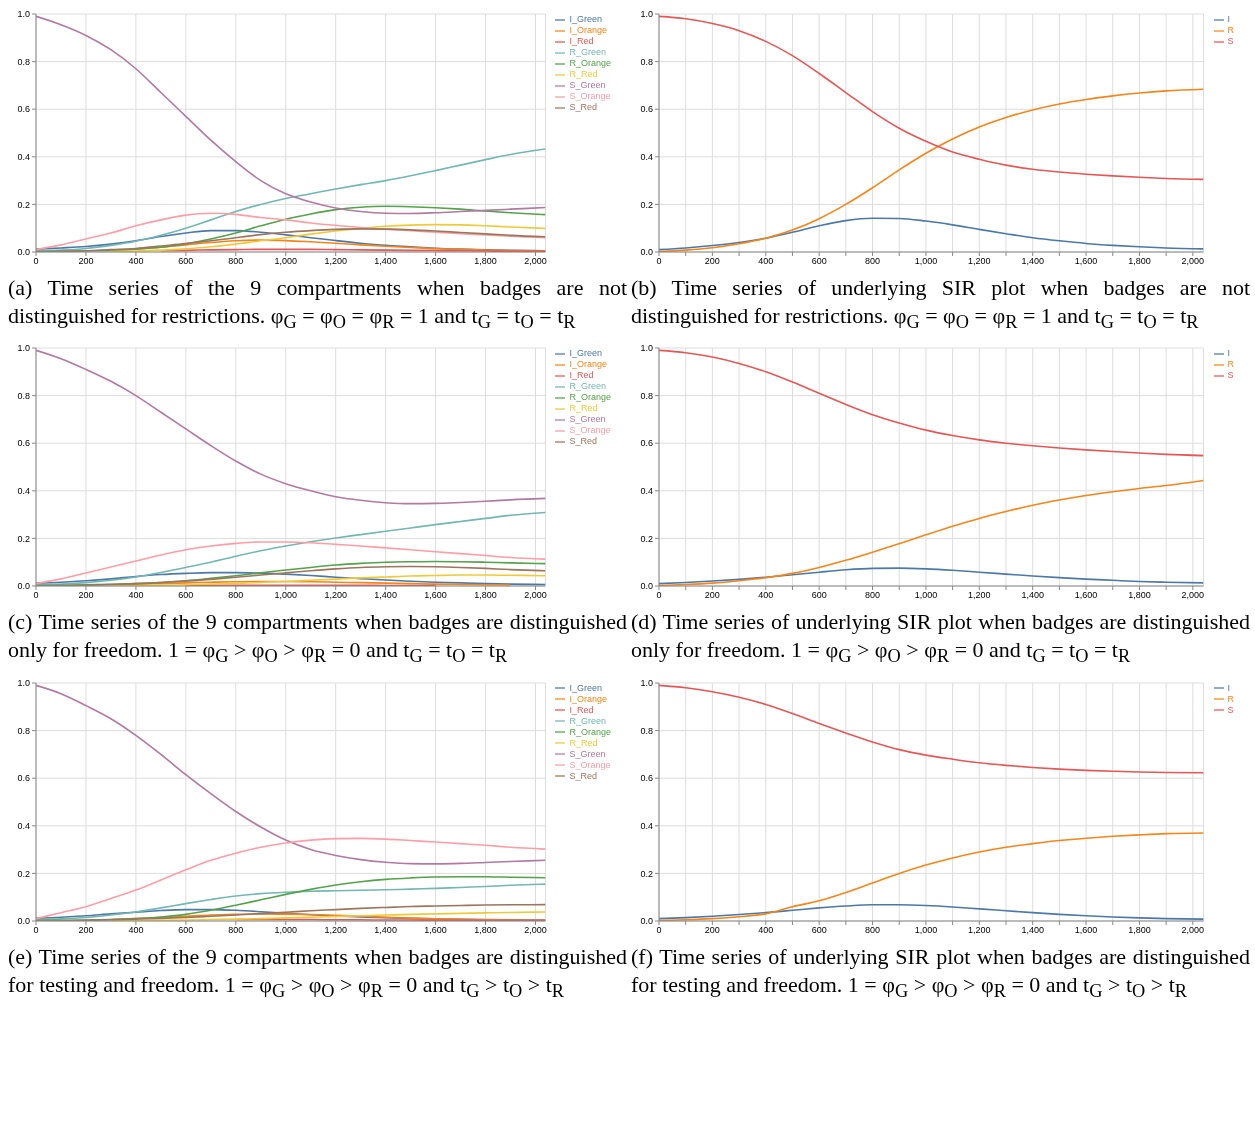  Describe the element at coordinates (940, 638) in the screenshot. I see `text: (d) Time series of underlying SIR plot when badges are distinguished only for freedom. 1 = φ$_{G}$ > φ$_{O}$ > φ$_{R}$ = 0 and t$_{G}$ = t$_{O}$ = t$_{R}$` at that location.